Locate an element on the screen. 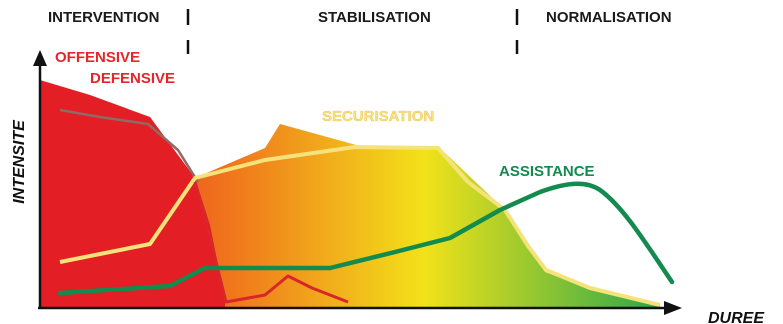  y-axis-label: INTENSITE is located at coordinates (19, 161).